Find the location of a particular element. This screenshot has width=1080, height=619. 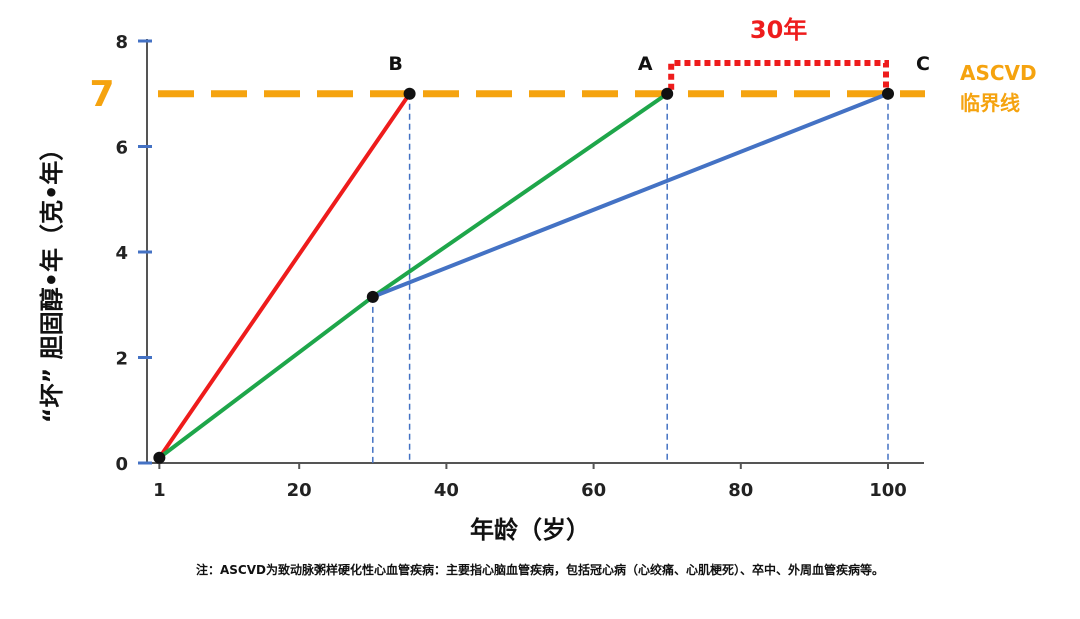

x-tick-label-1: 20 is located at coordinates (299, 490).